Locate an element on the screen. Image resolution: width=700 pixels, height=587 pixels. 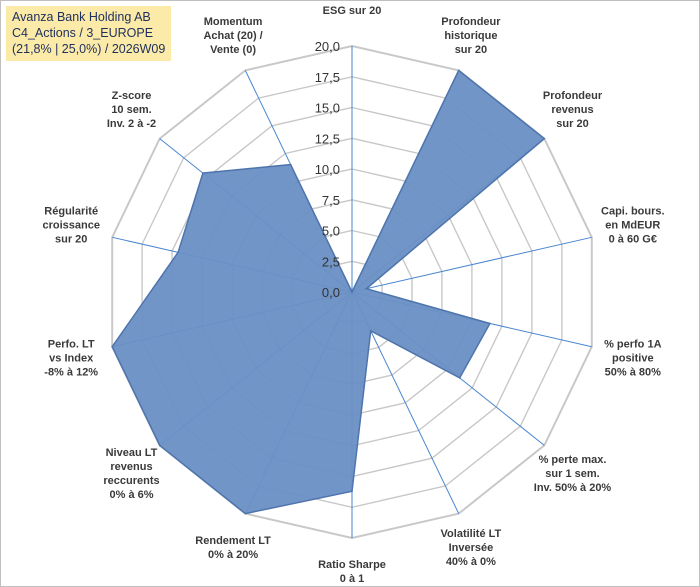
axis-label-line: Note is located at coordinates (352, 1).